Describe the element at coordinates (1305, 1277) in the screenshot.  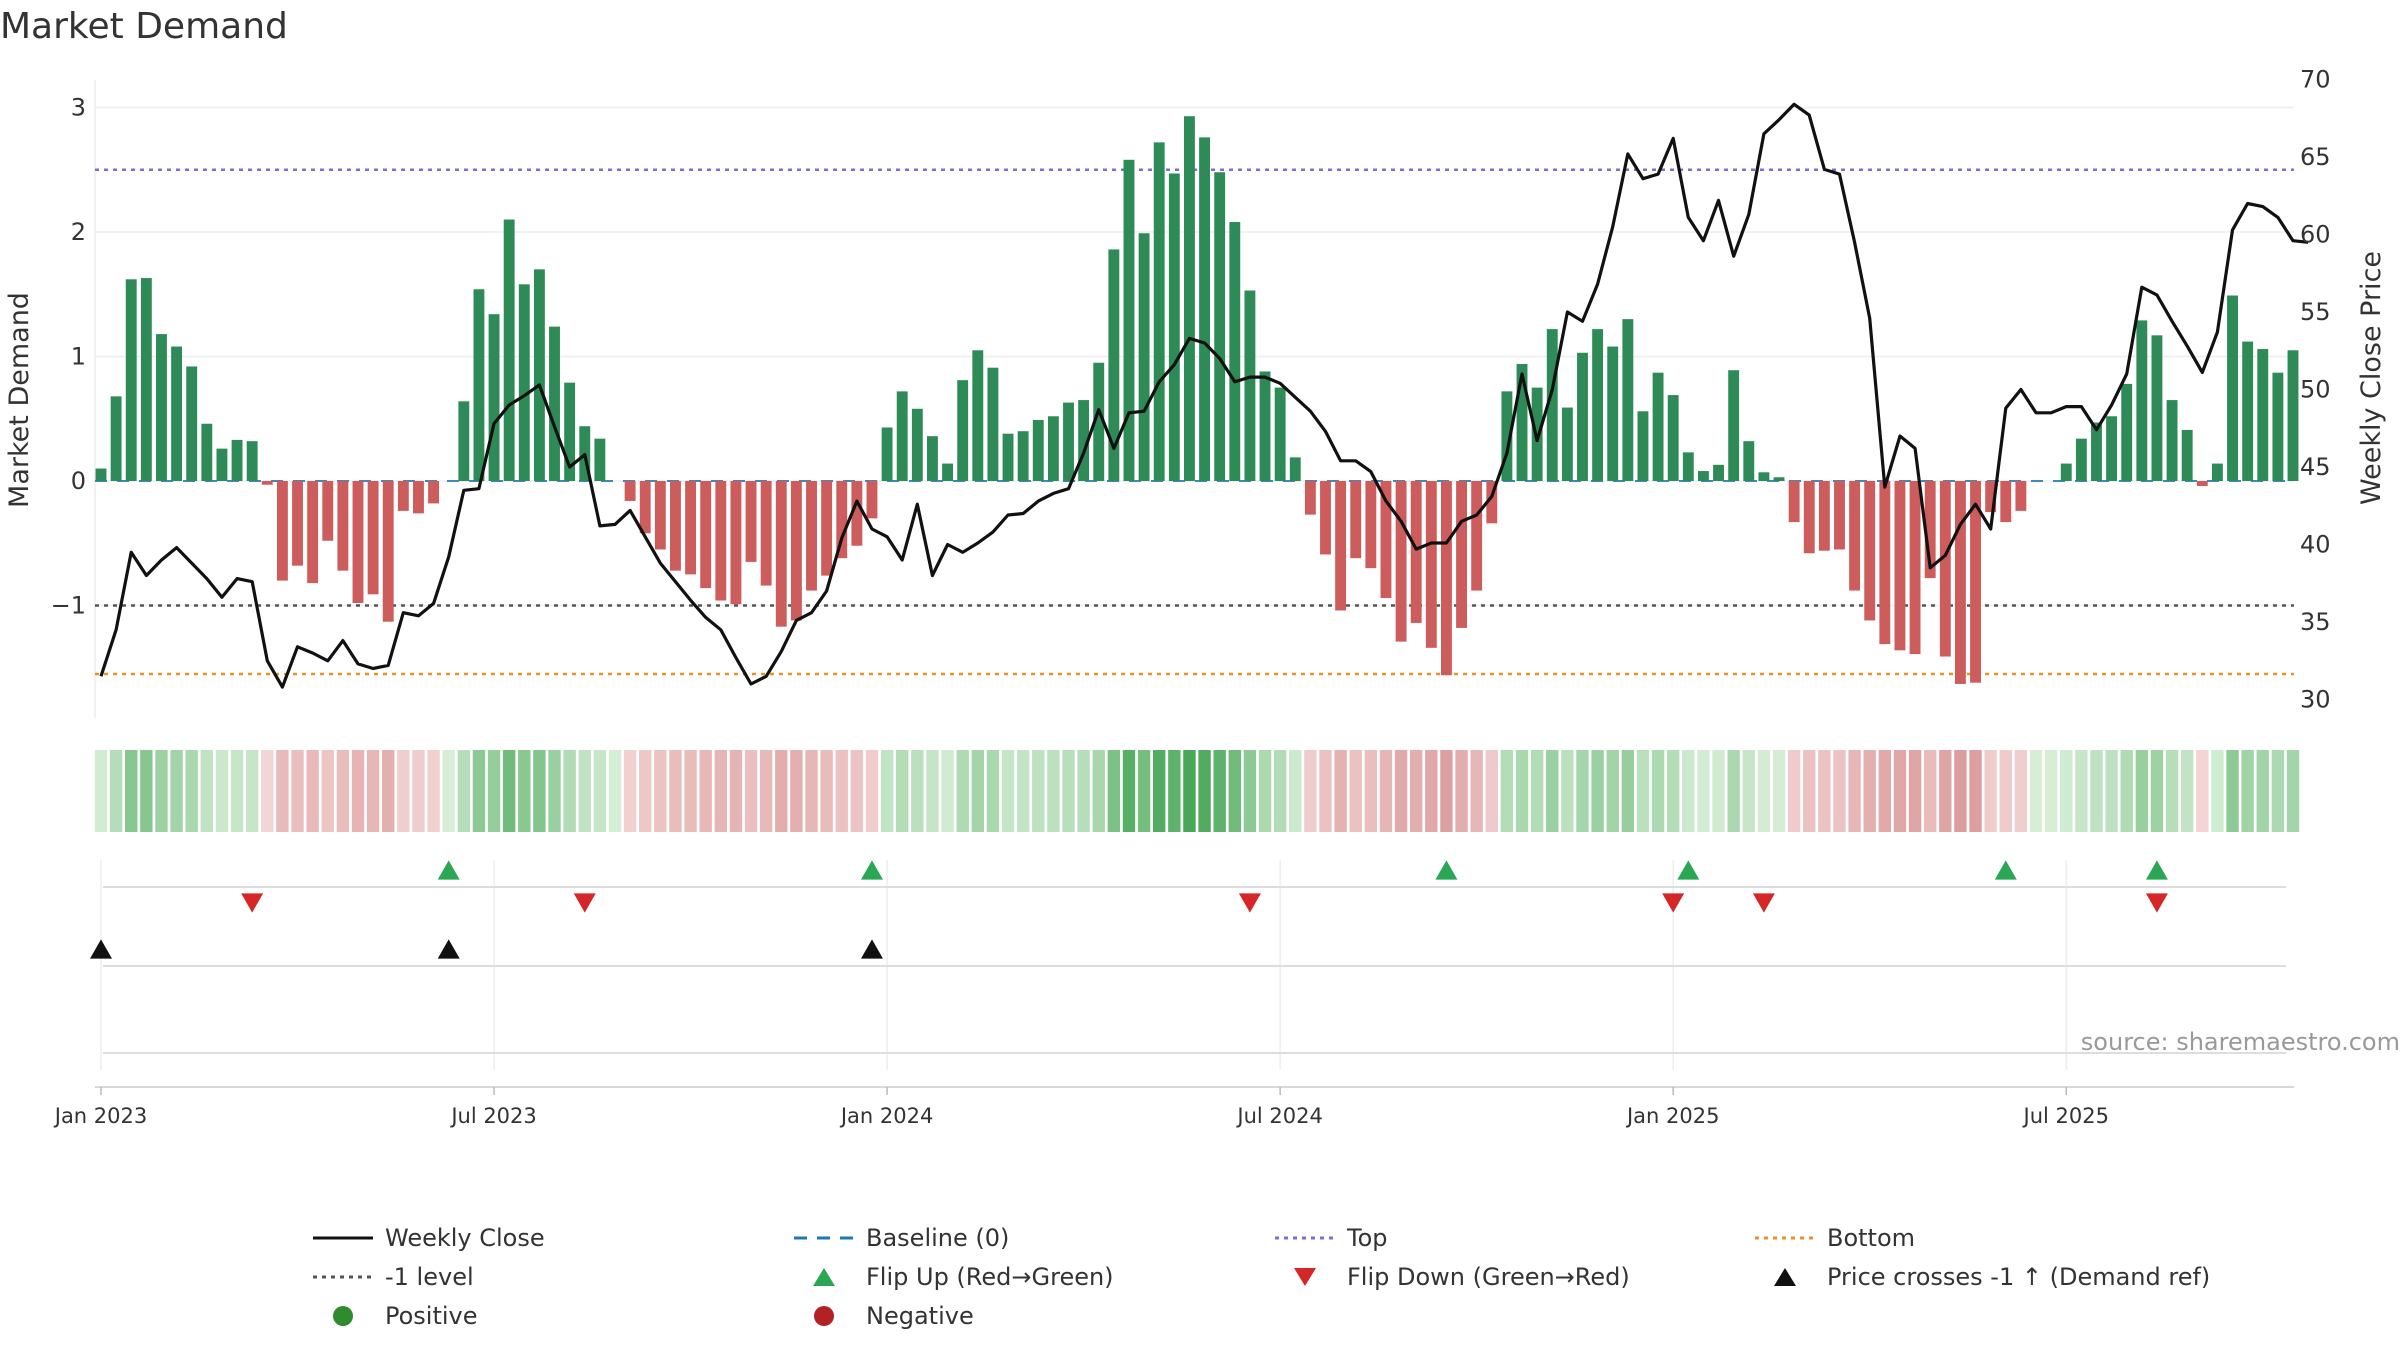
I see `legend-swatch-triangle-down` at that location.